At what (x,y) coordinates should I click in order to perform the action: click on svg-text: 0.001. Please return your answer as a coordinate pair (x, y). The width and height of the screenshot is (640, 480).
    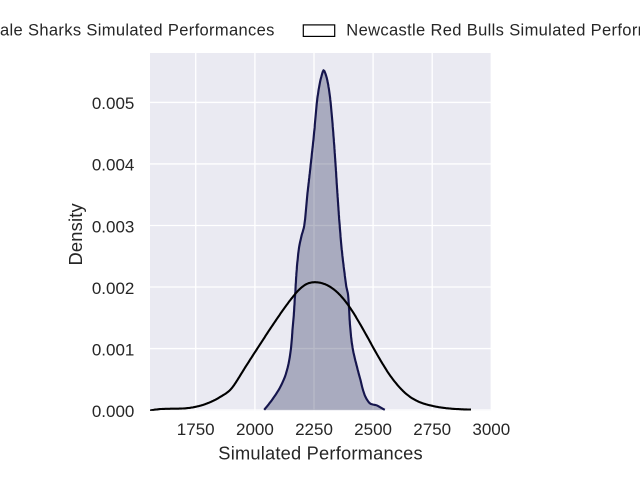
    Looking at the image, I should click on (113, 349).